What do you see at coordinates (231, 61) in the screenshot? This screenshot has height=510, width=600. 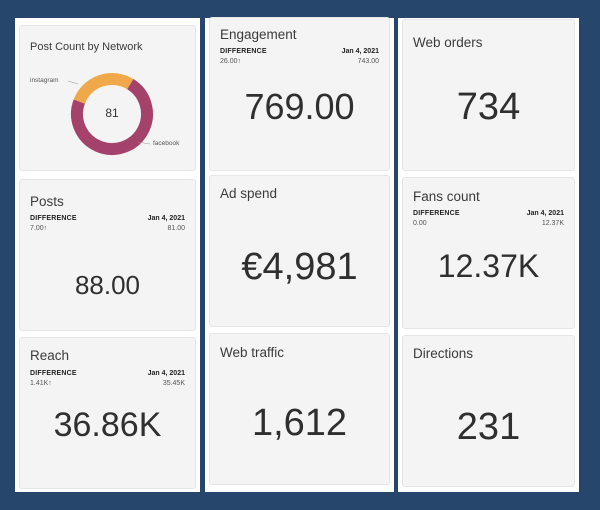 I see `engagement-difference-value: 26.00↑` at bounding box center [231, 61].